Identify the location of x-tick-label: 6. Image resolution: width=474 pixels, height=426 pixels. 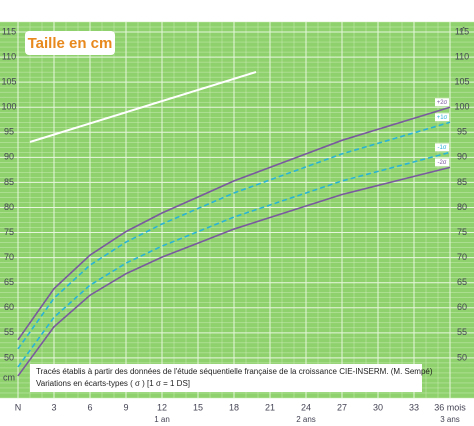
(89, 407).